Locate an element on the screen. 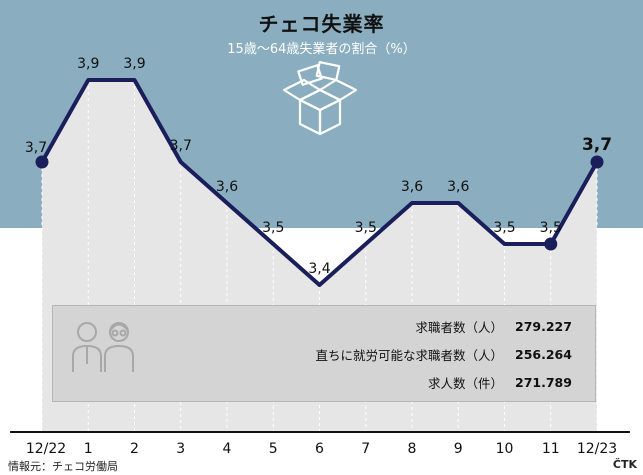 This screenshot has height=475, width=643. stat-label: 直ちに就労可能な求職者数（人） is located at coordinates (409, 355).